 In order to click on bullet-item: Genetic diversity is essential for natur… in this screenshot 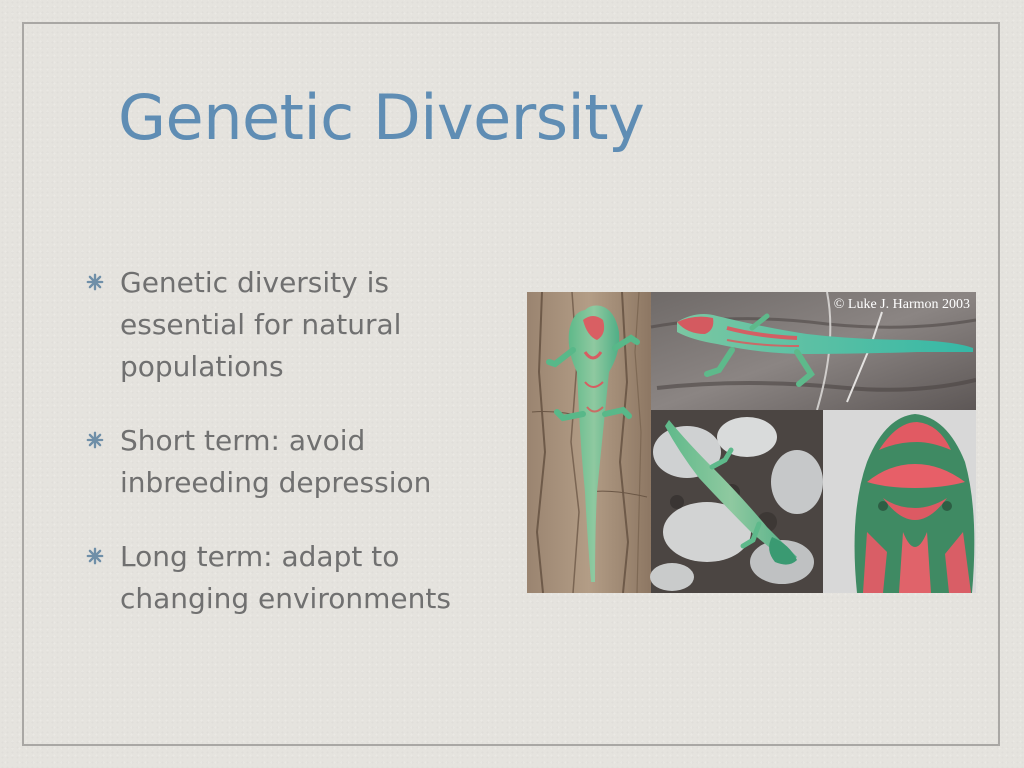, I will do `click(299, 325)`.